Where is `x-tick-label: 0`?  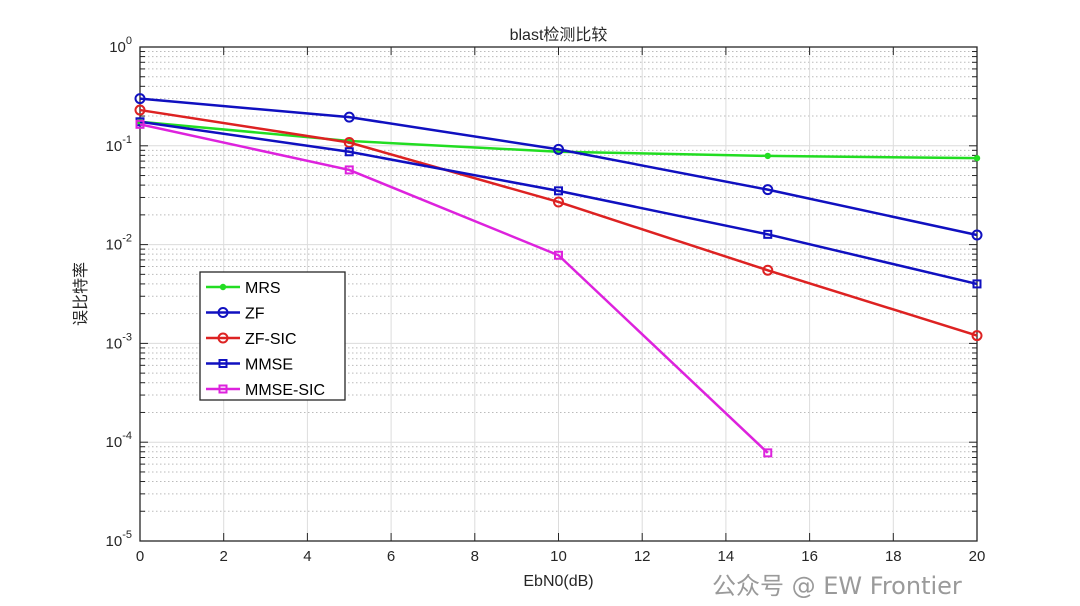 x-tick-label: 0 is located at coordinates (140, 556).